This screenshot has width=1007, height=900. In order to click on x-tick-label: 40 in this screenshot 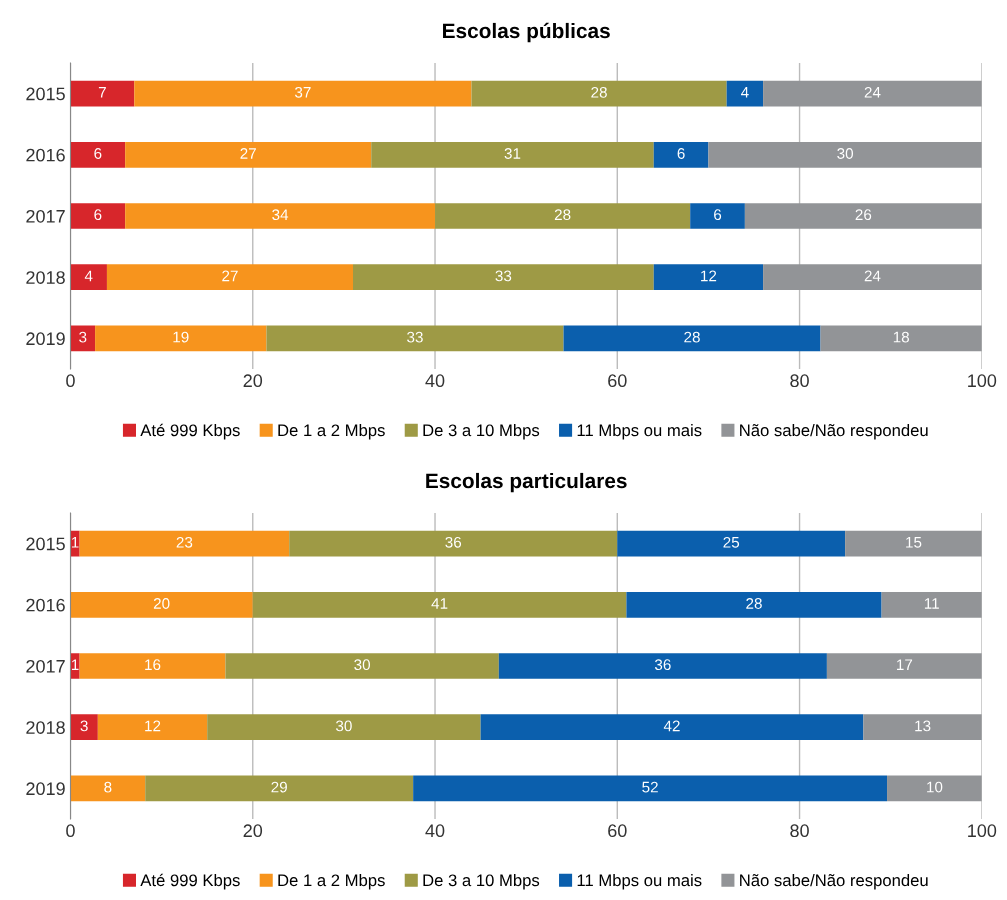, I will do `click(435, 381)`.